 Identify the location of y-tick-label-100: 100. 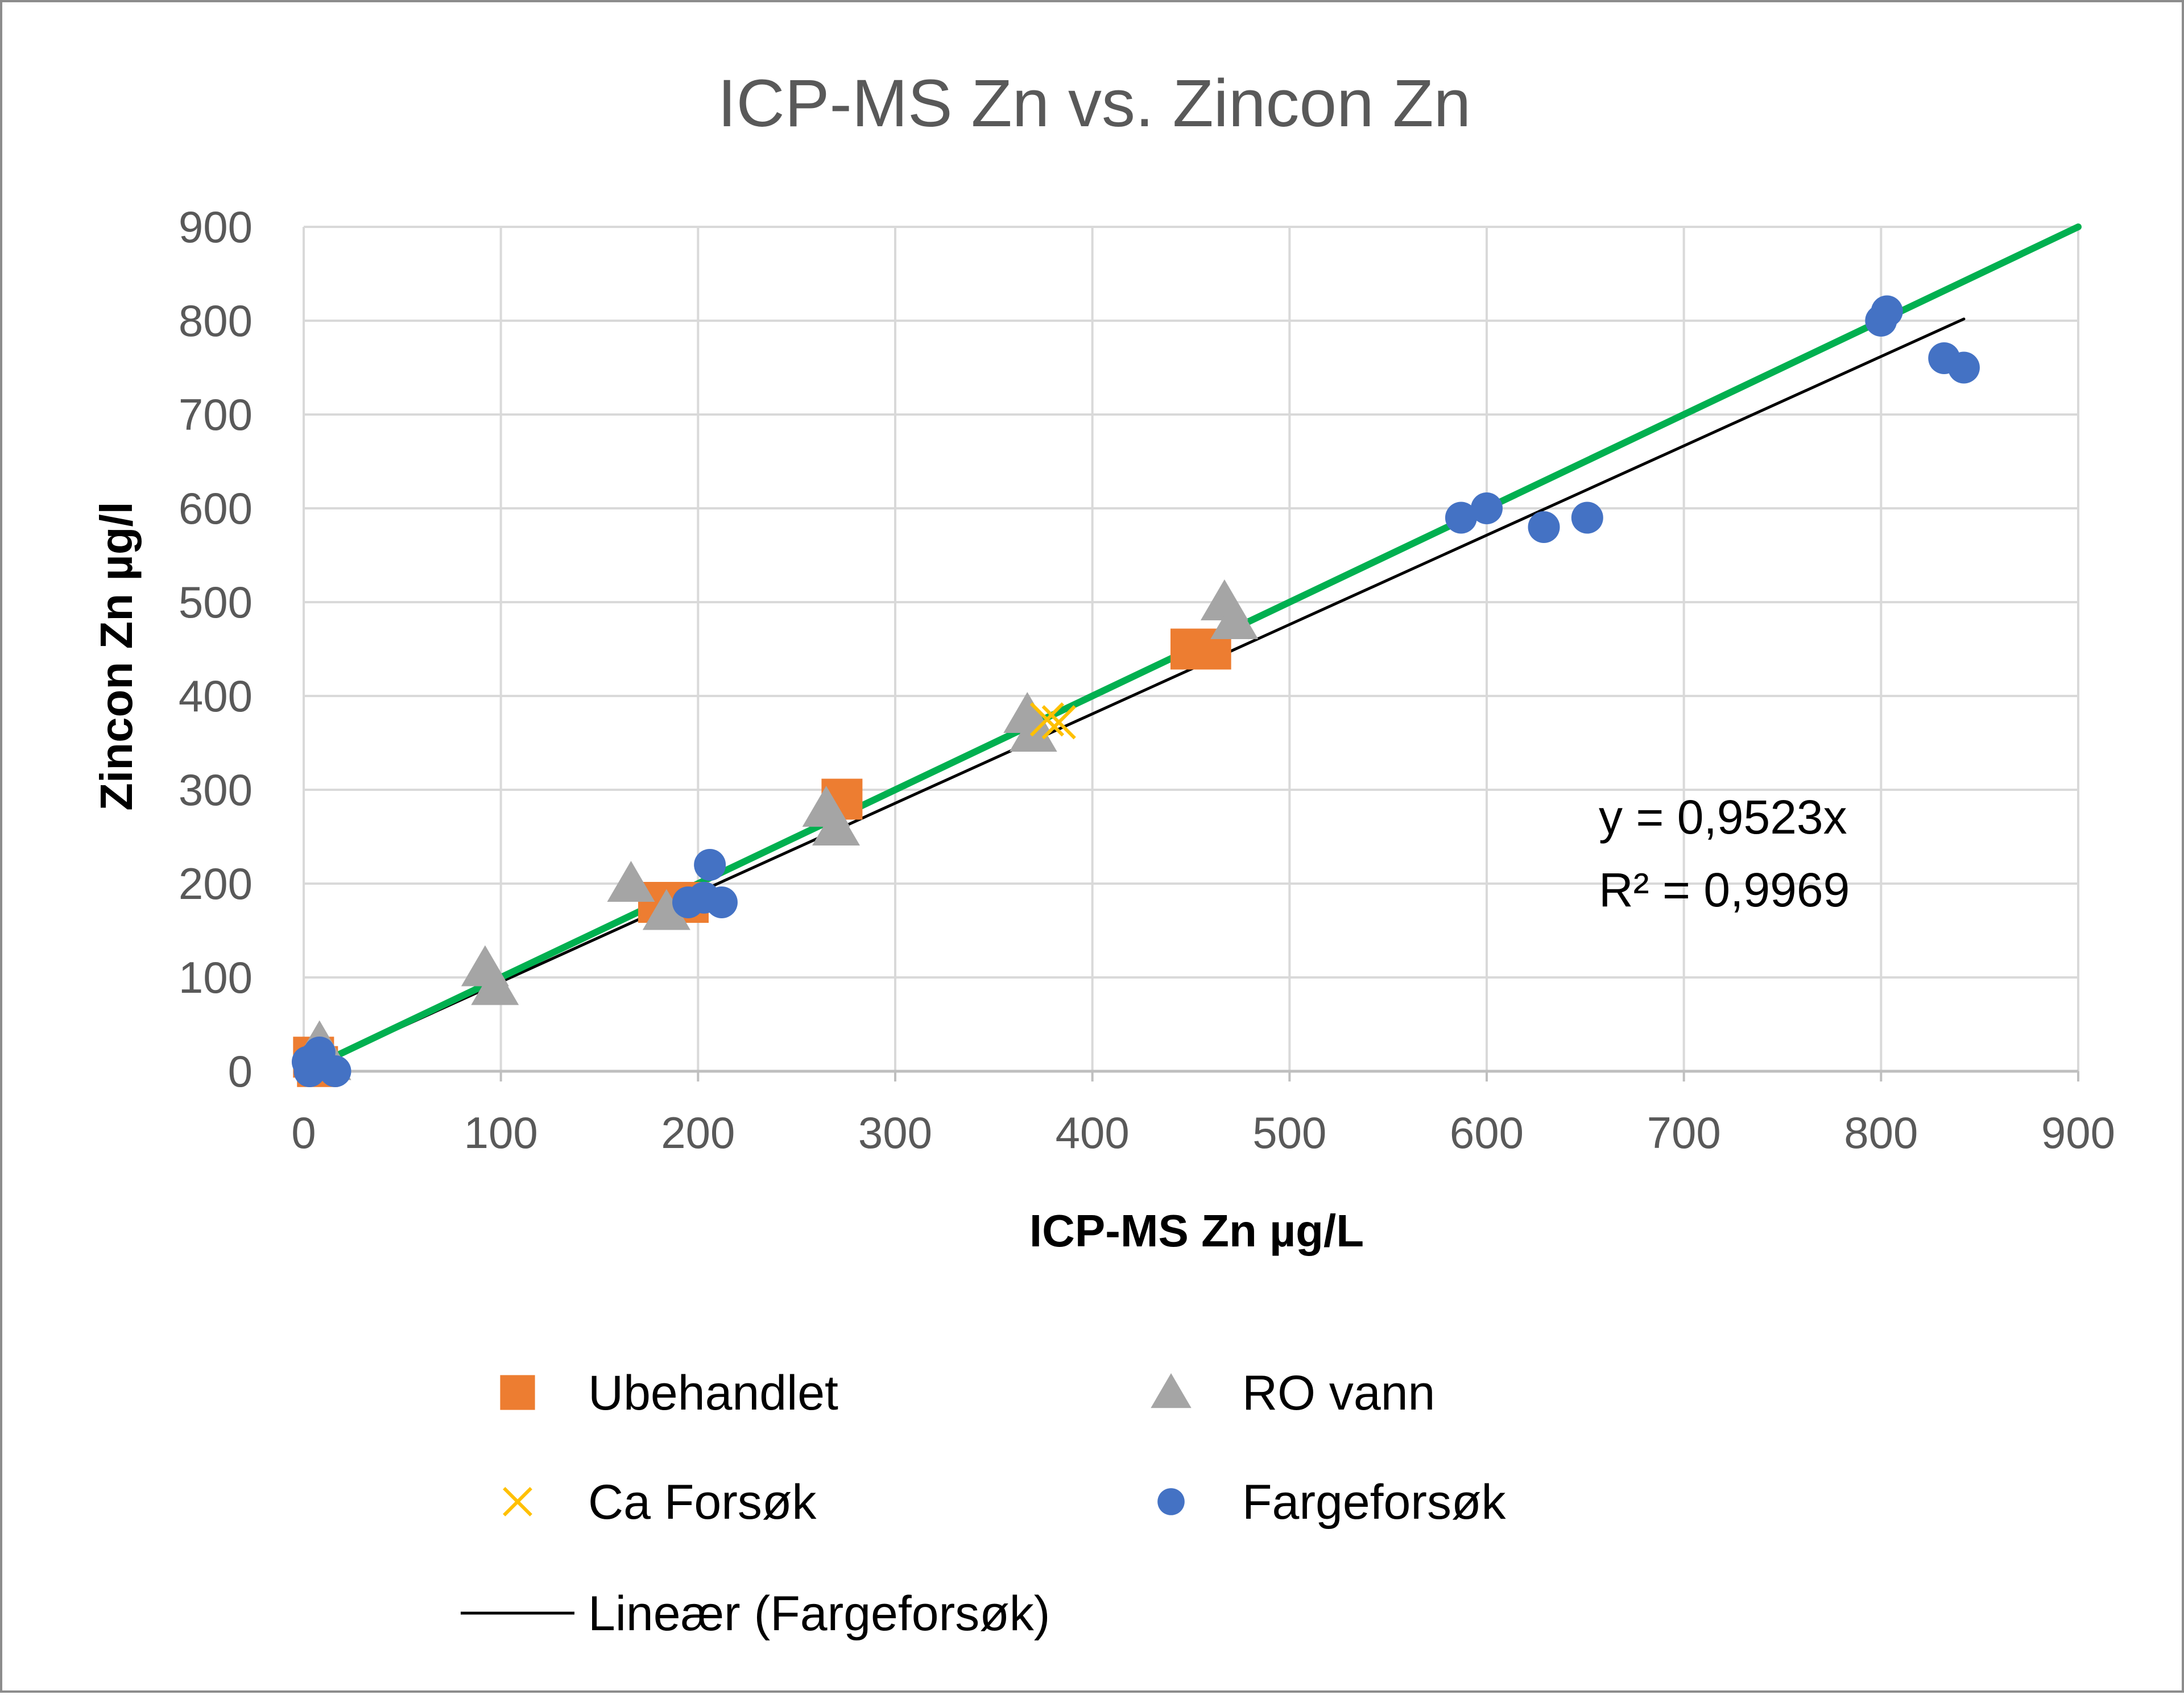
(216, 977).